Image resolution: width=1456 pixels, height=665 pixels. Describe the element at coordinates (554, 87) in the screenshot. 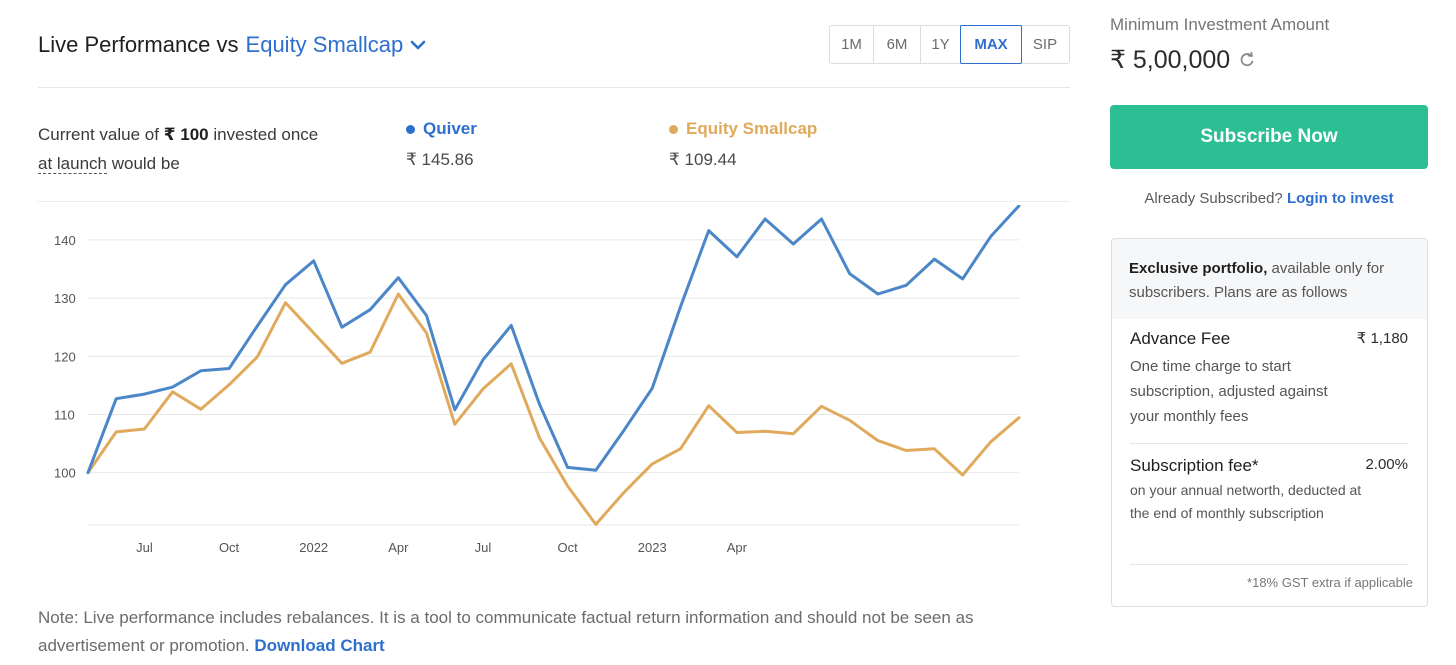

I see `header-divider` at that location.